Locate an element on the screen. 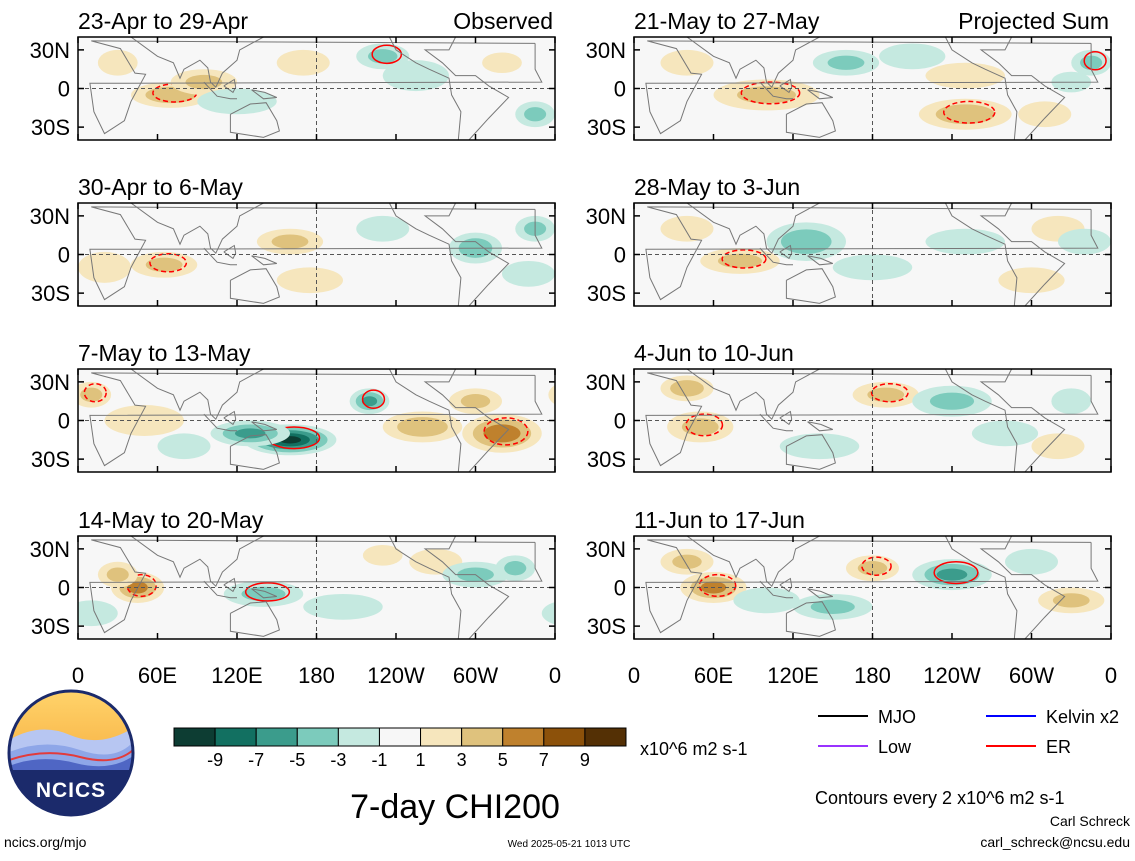 The height and width of the screenshot is (861, 1135). panel-period-title: 4-Jun to 10-Jun is located at coordinates (714, 353).